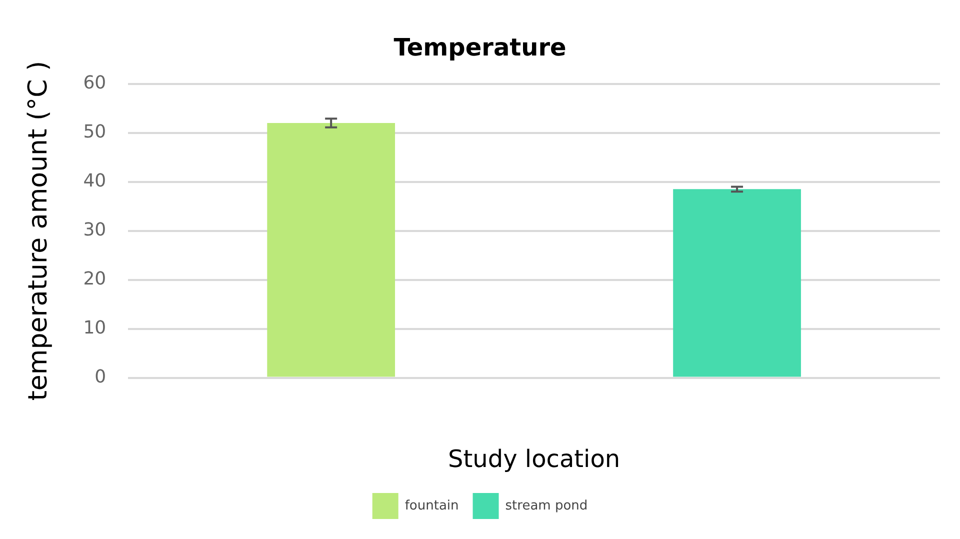 The height and width of the screenshot is (539, 960). I want to click on y-tick-label: 50, so click(94, 131).